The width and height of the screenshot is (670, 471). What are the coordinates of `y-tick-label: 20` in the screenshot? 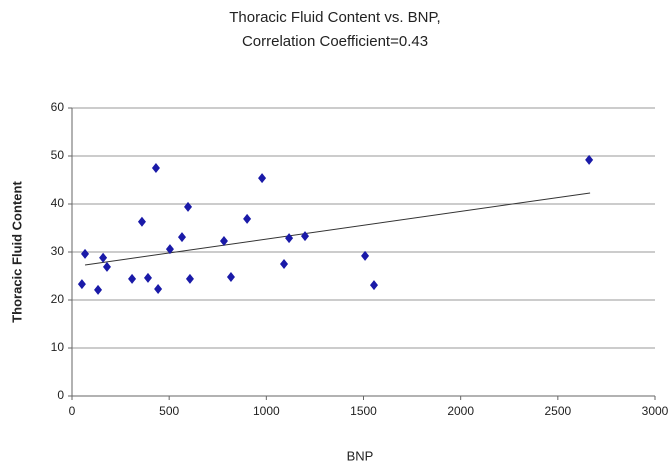 It's located at (58, 299).